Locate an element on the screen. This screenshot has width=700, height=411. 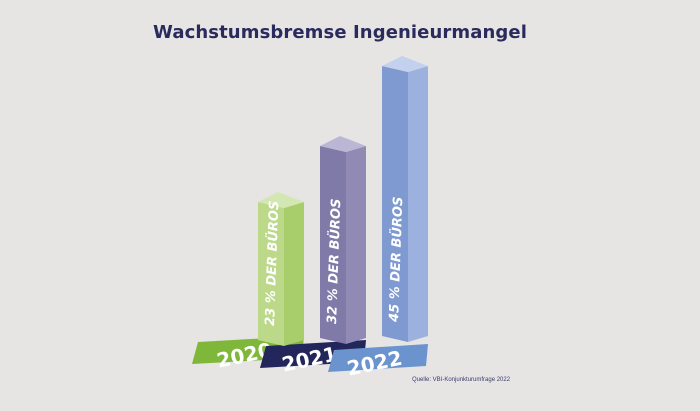
bar-front-2022 is located at coordinates (395, 204).